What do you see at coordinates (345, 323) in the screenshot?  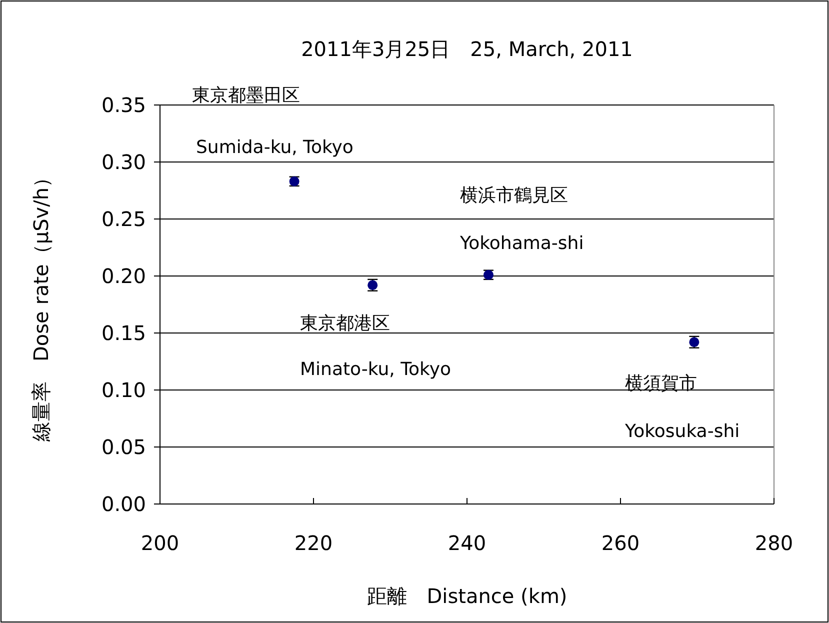 I see `annotation: 東京都港区` at bounding box center [345, 323].